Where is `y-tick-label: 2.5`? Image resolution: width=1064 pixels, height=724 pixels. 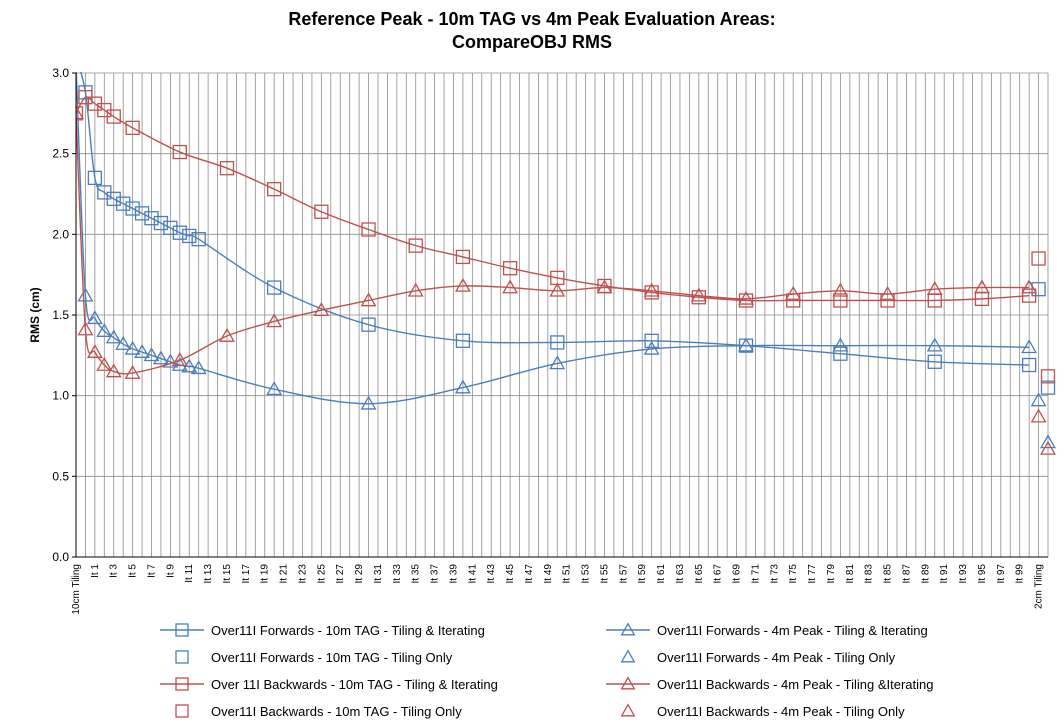 y-tick-label: 2.5 is located at coordinates (60, 154).